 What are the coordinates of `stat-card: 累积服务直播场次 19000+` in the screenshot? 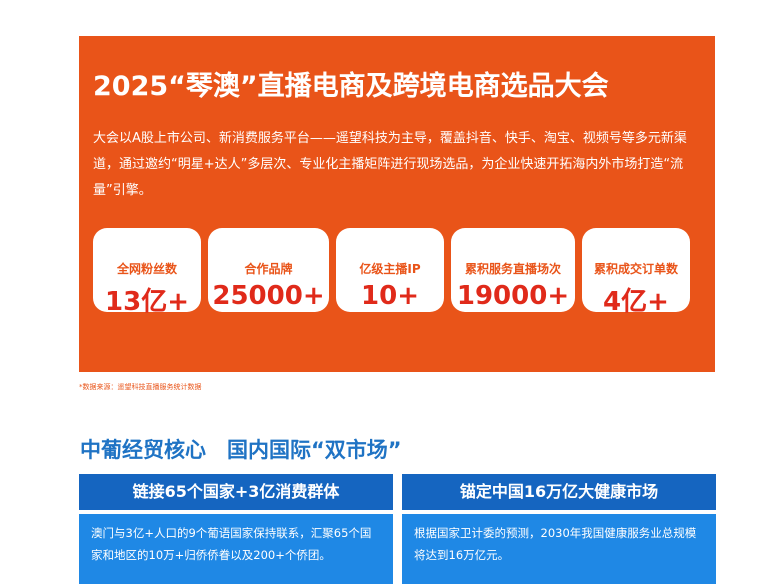 It's located at (513, 270).